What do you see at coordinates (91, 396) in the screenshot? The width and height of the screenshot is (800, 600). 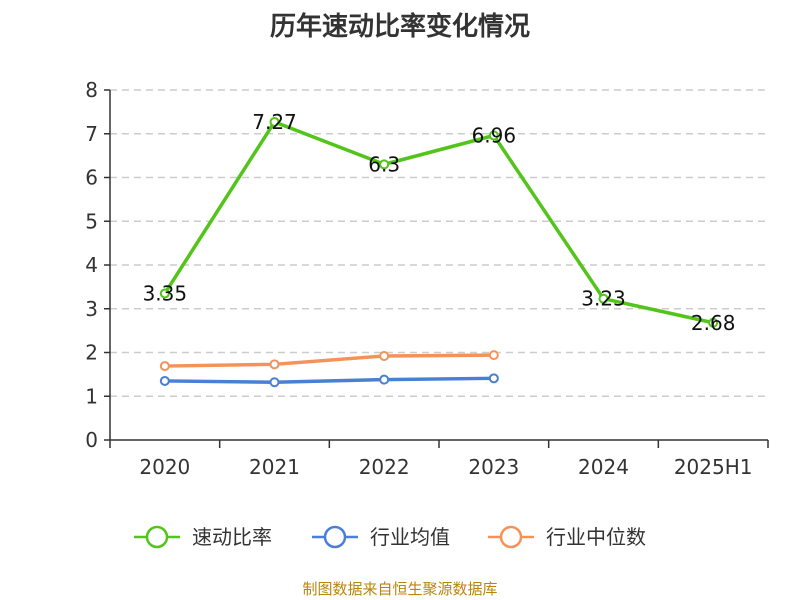 I see `y-tick-label: 1` at bounding box center [91, 396].